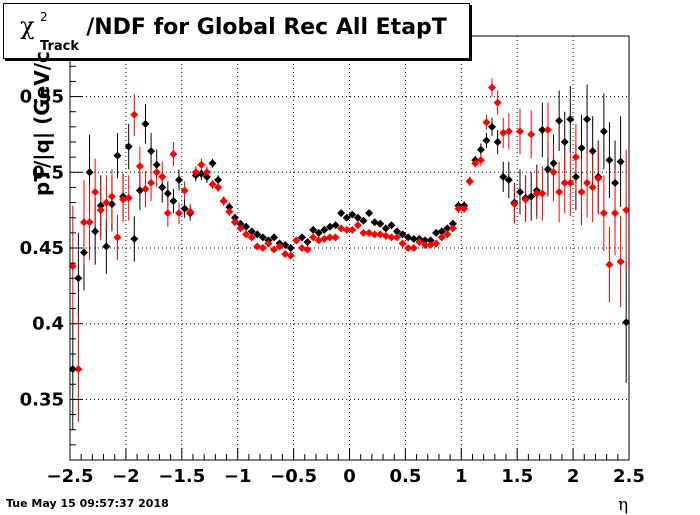  What do you see at coordinates (27, 26) in the screenshot?
I see `title-chi-symbol: χ` at bounding box center [27, 26].